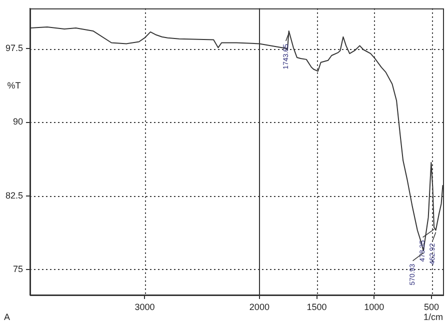 The width and height of the screenshot is (447, 324). I want to click on x-tick-label: 1000, so click(374, 307).